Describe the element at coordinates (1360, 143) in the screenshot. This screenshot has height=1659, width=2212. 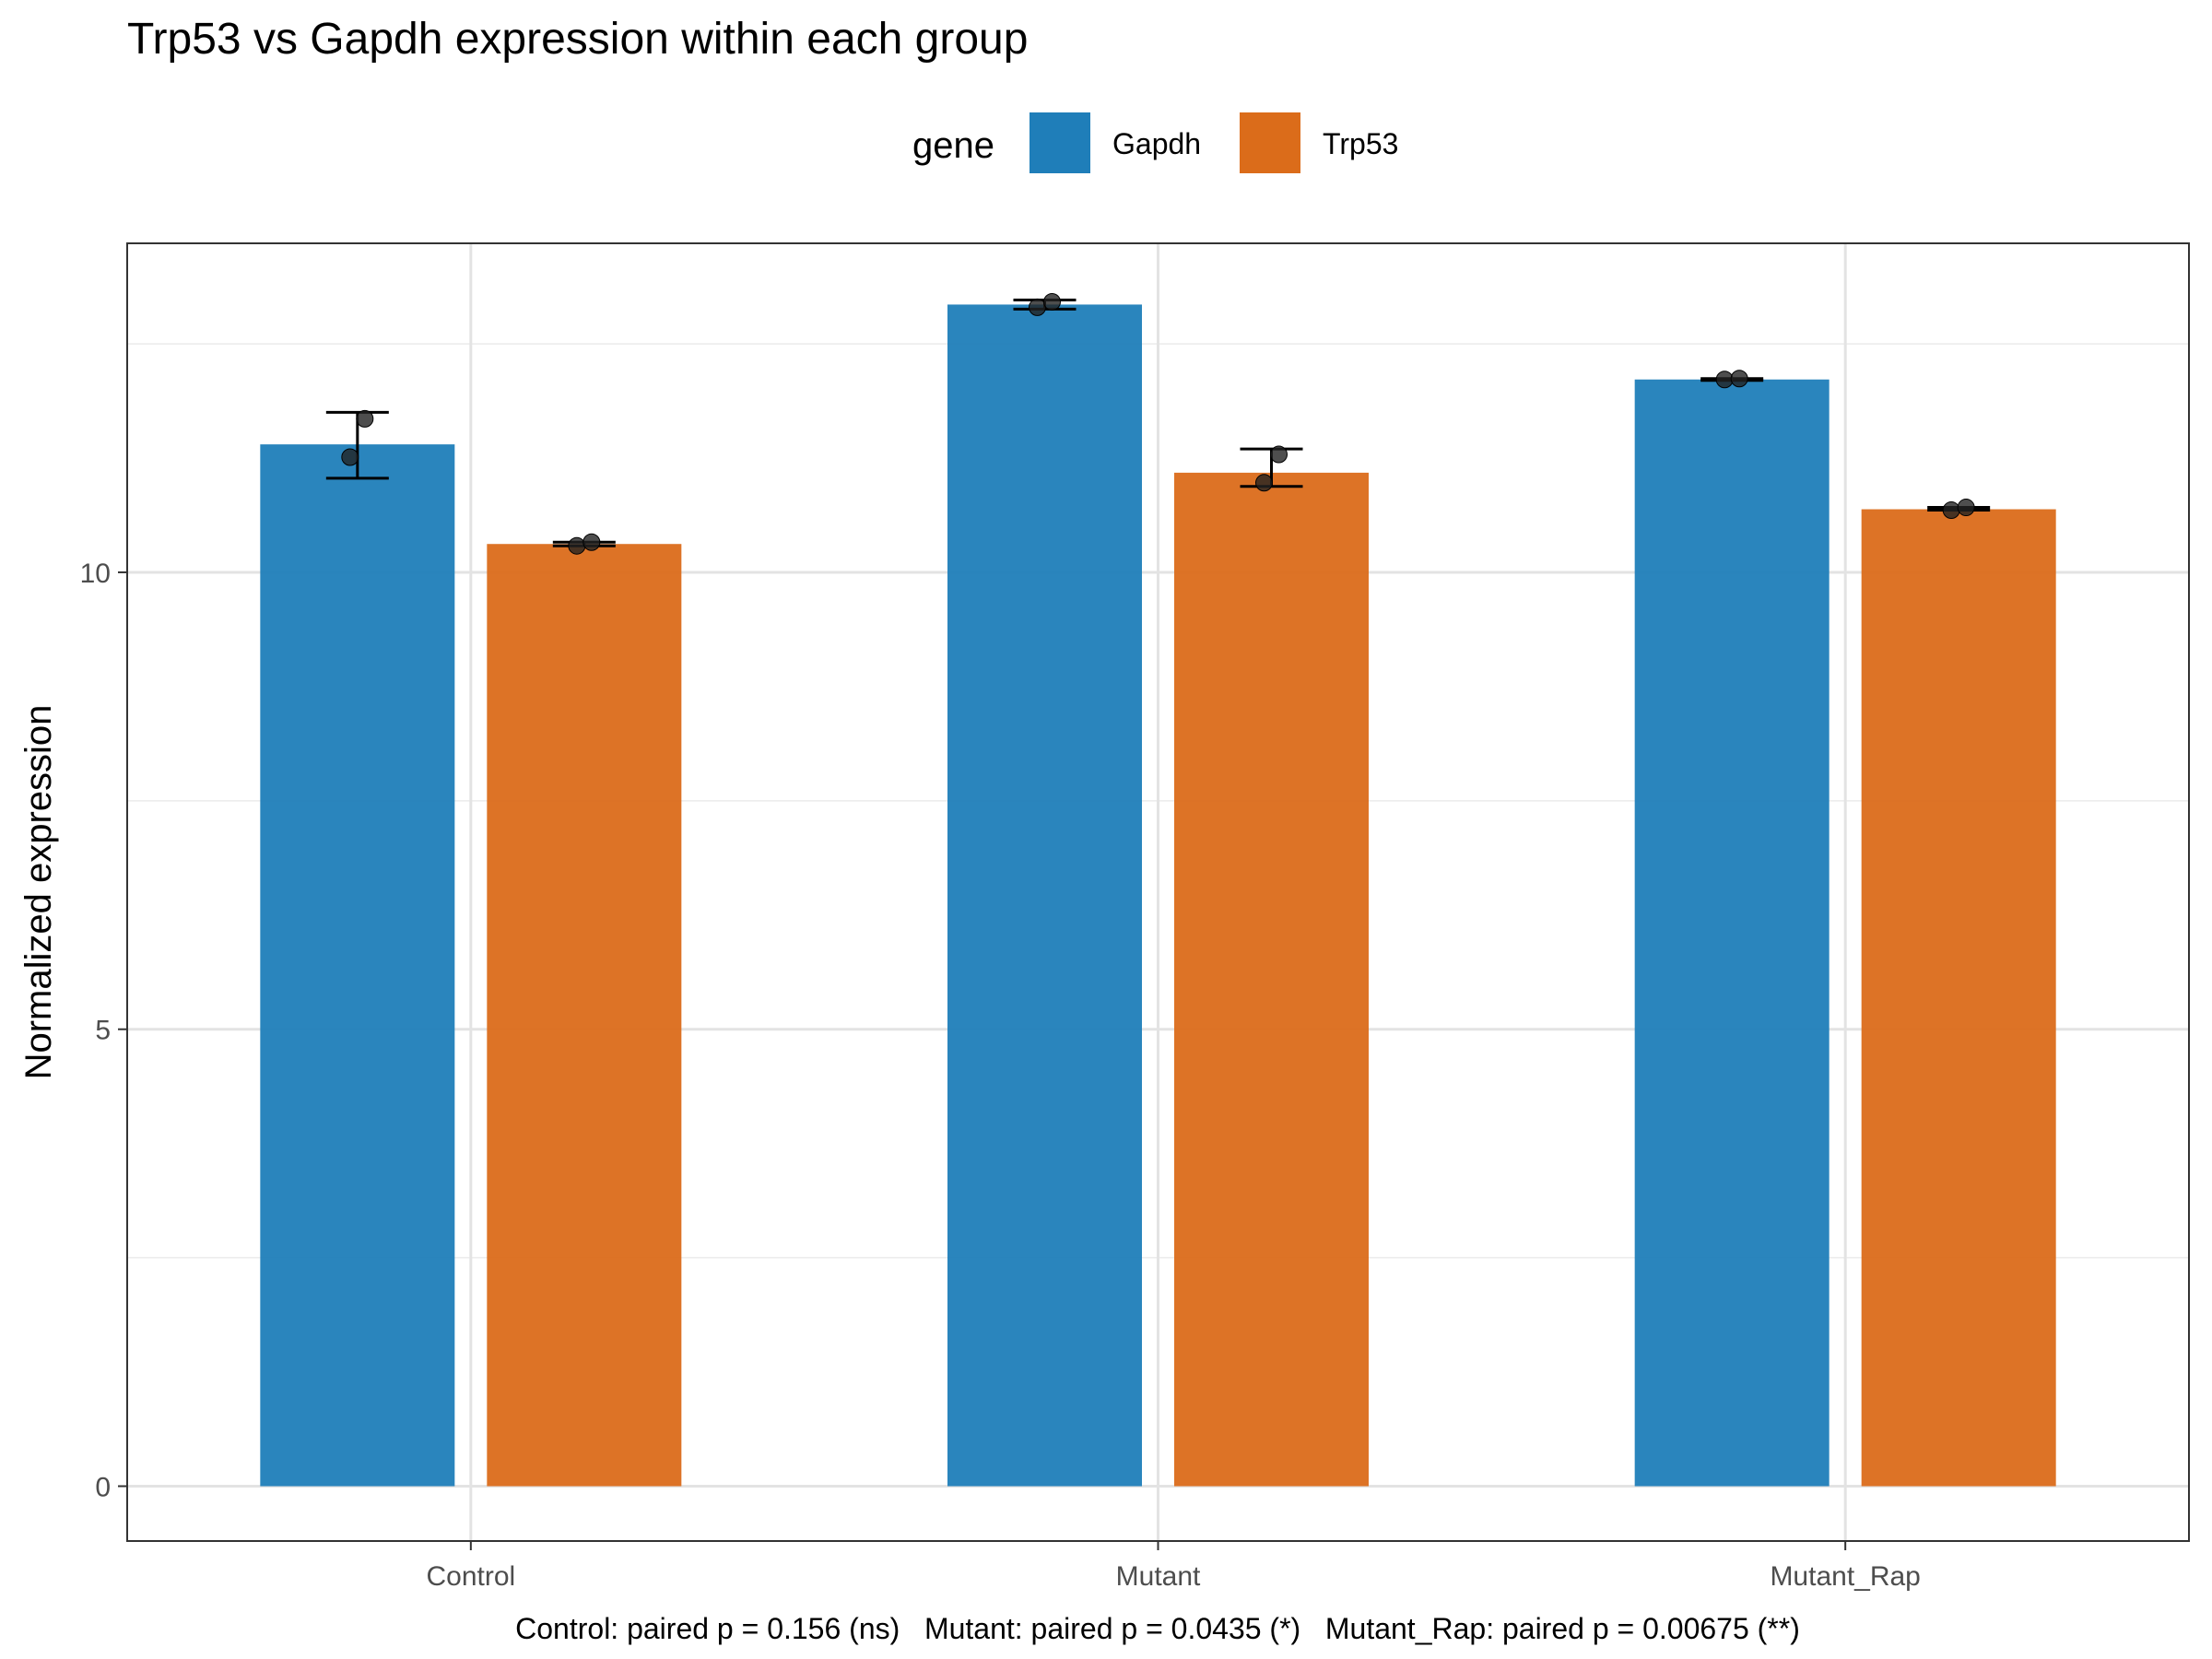
I see `legend-label-trp53: Trp53` at that location.